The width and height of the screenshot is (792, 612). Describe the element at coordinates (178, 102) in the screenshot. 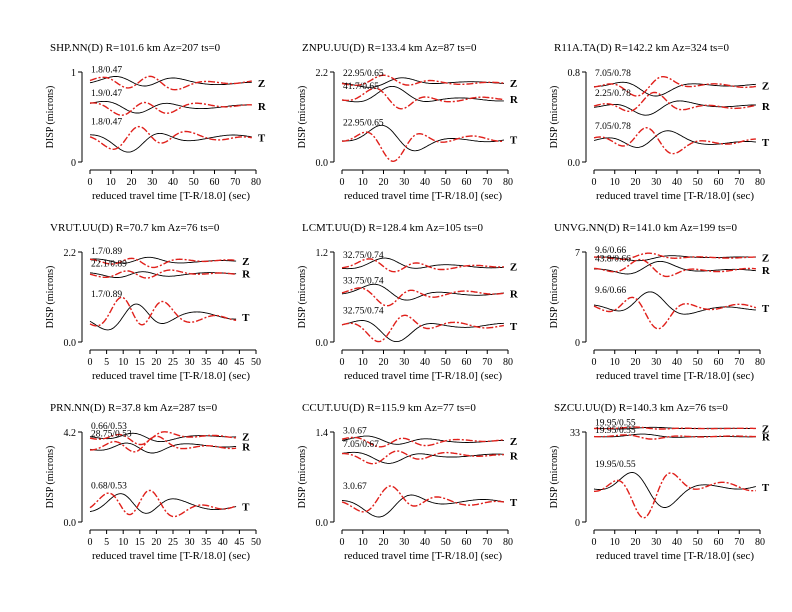

I see `trace-R: 1.9/0.47 R` at that location.